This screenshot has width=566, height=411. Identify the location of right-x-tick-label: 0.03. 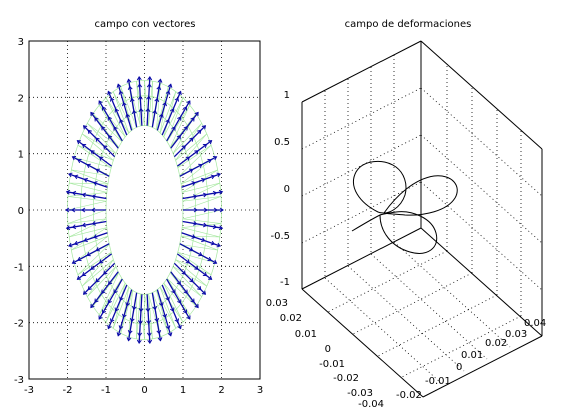
(277, 303).